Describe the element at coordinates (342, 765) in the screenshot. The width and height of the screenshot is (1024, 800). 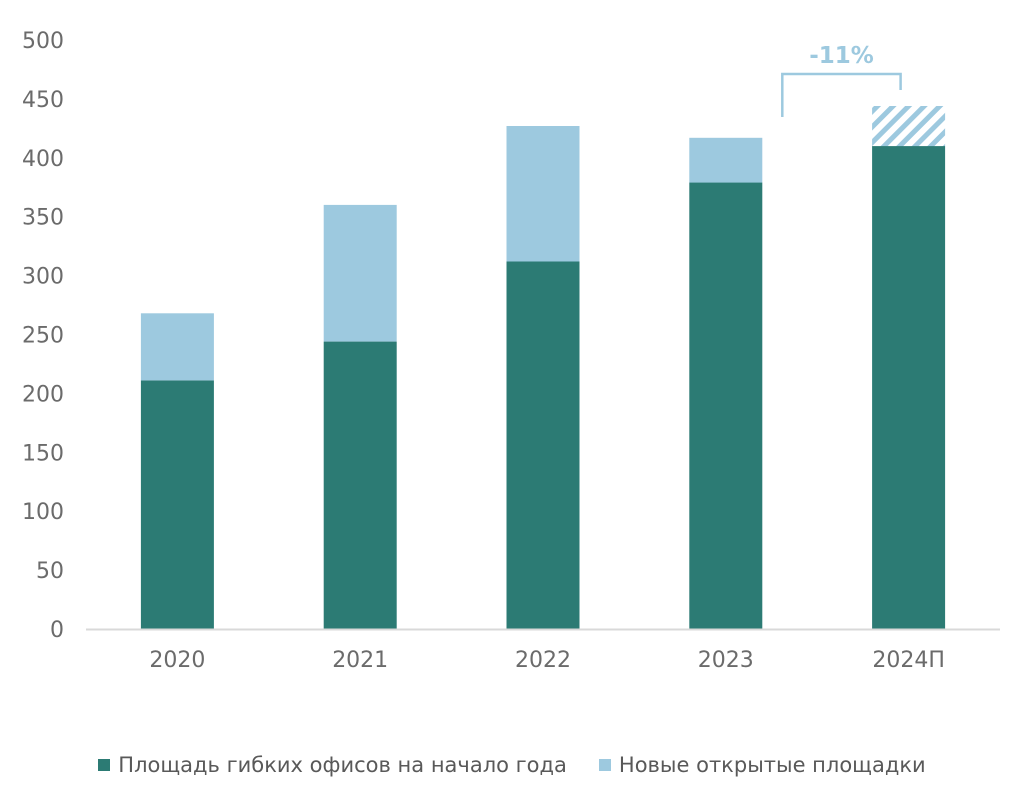
I see `legend-label-existing: Площадь гибких офисов на начало года` at that location.